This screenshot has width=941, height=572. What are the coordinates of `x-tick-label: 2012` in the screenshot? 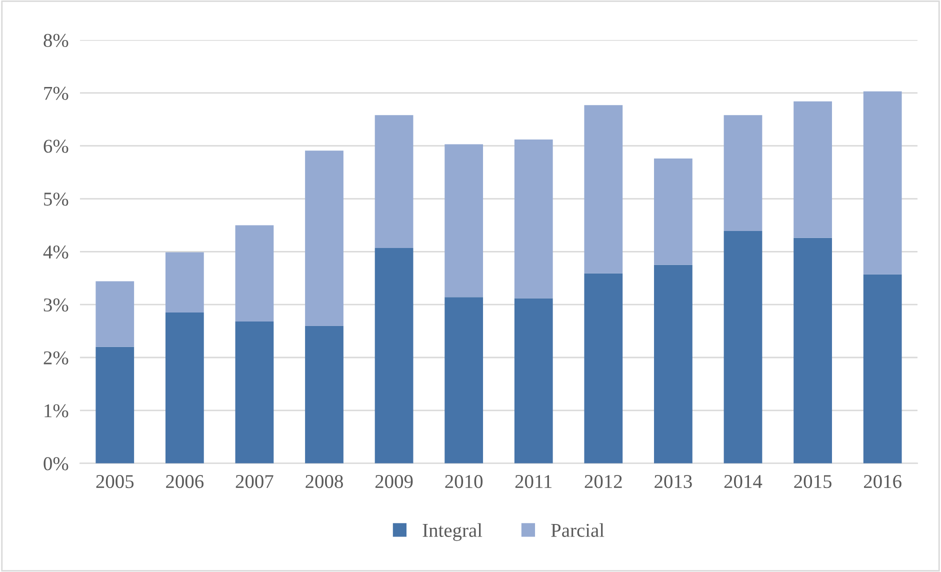 It's located at (603, 481).